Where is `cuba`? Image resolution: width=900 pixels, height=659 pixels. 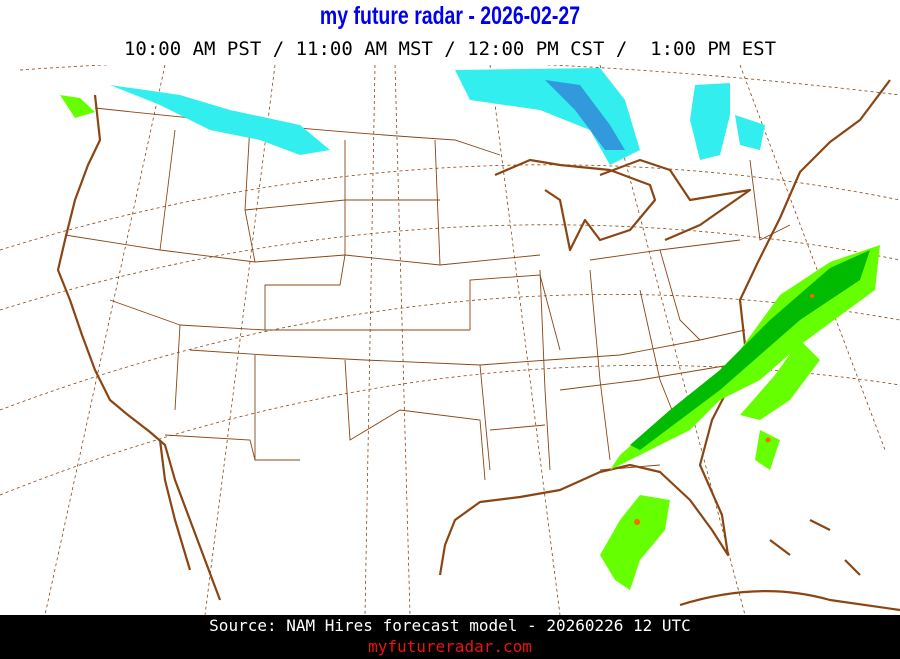
cuba is located at coordinates (789, 601).